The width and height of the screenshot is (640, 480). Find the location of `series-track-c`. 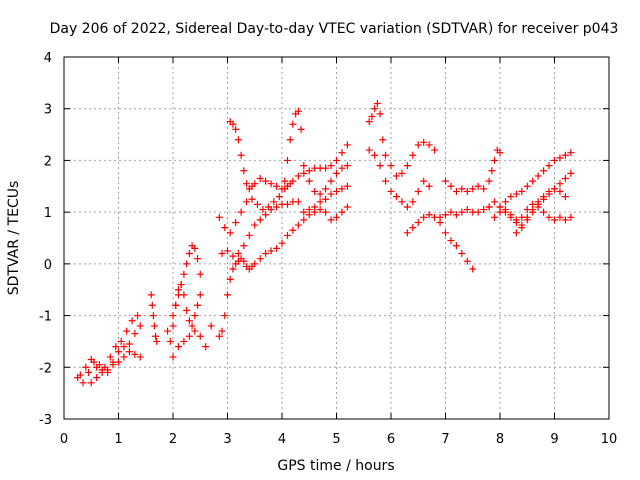

series-track-c is located at coordinates (115, 367).